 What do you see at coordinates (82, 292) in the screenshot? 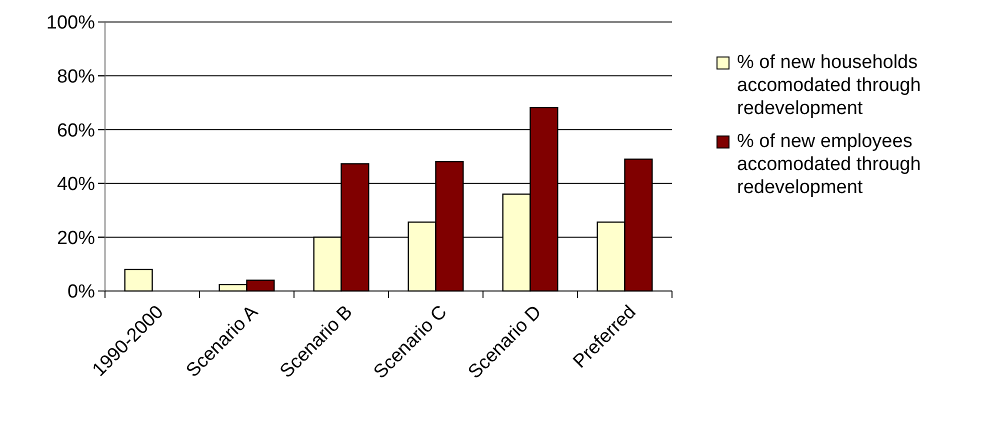
I see `y-tick-label: 0%` at bounding box center [82, 292].